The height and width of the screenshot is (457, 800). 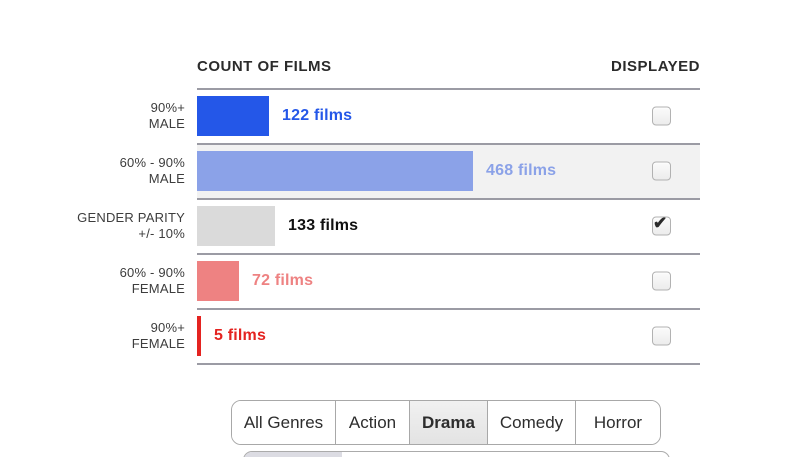 What do you see at coordinates (92, 115) in the screenshot?
I see `row-label-90-male: 90%+ MALE` at bounding box center [92, 115].